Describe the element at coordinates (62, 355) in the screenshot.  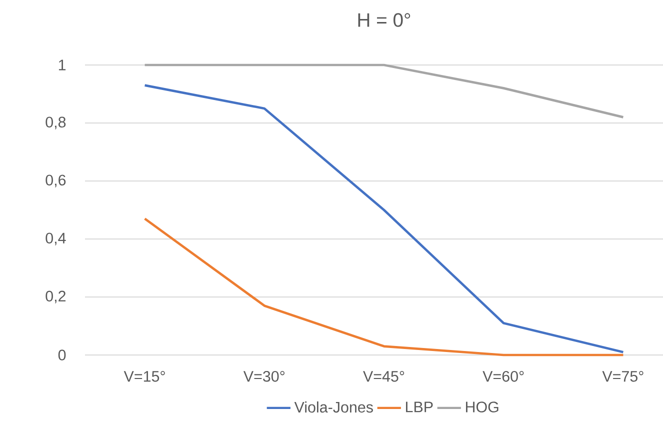
I see `y-tick-label: 0` at that location.